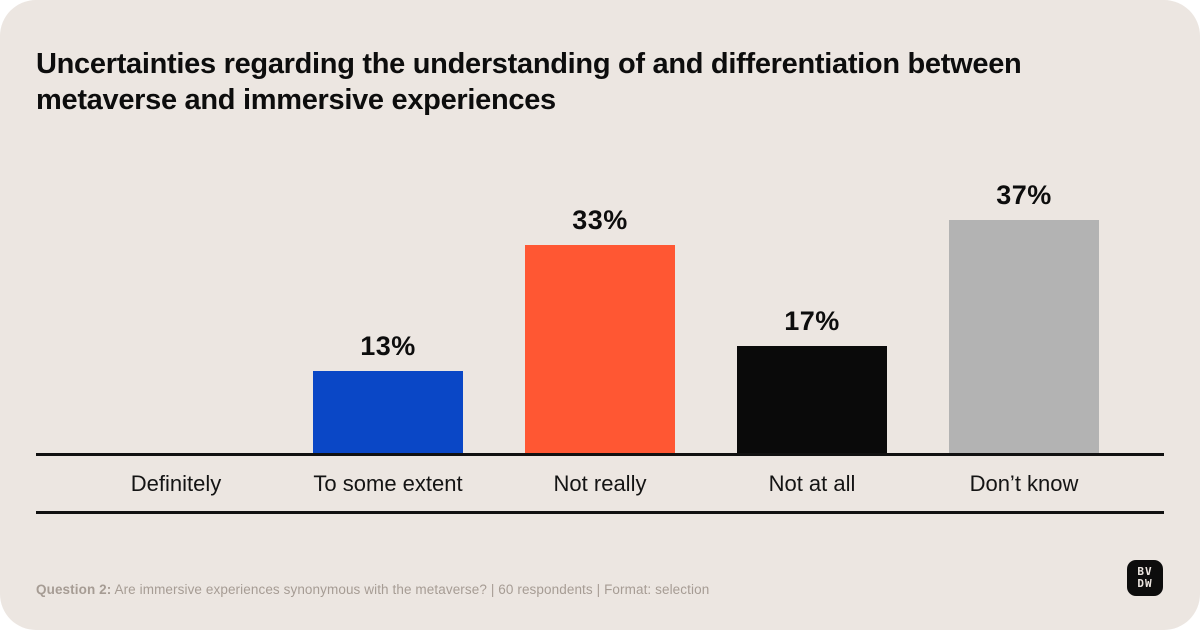  What do you see at coordinates (74, 589) in the screenshot?
I see `question-label: Question 2:` at bounding box center [74, 589].